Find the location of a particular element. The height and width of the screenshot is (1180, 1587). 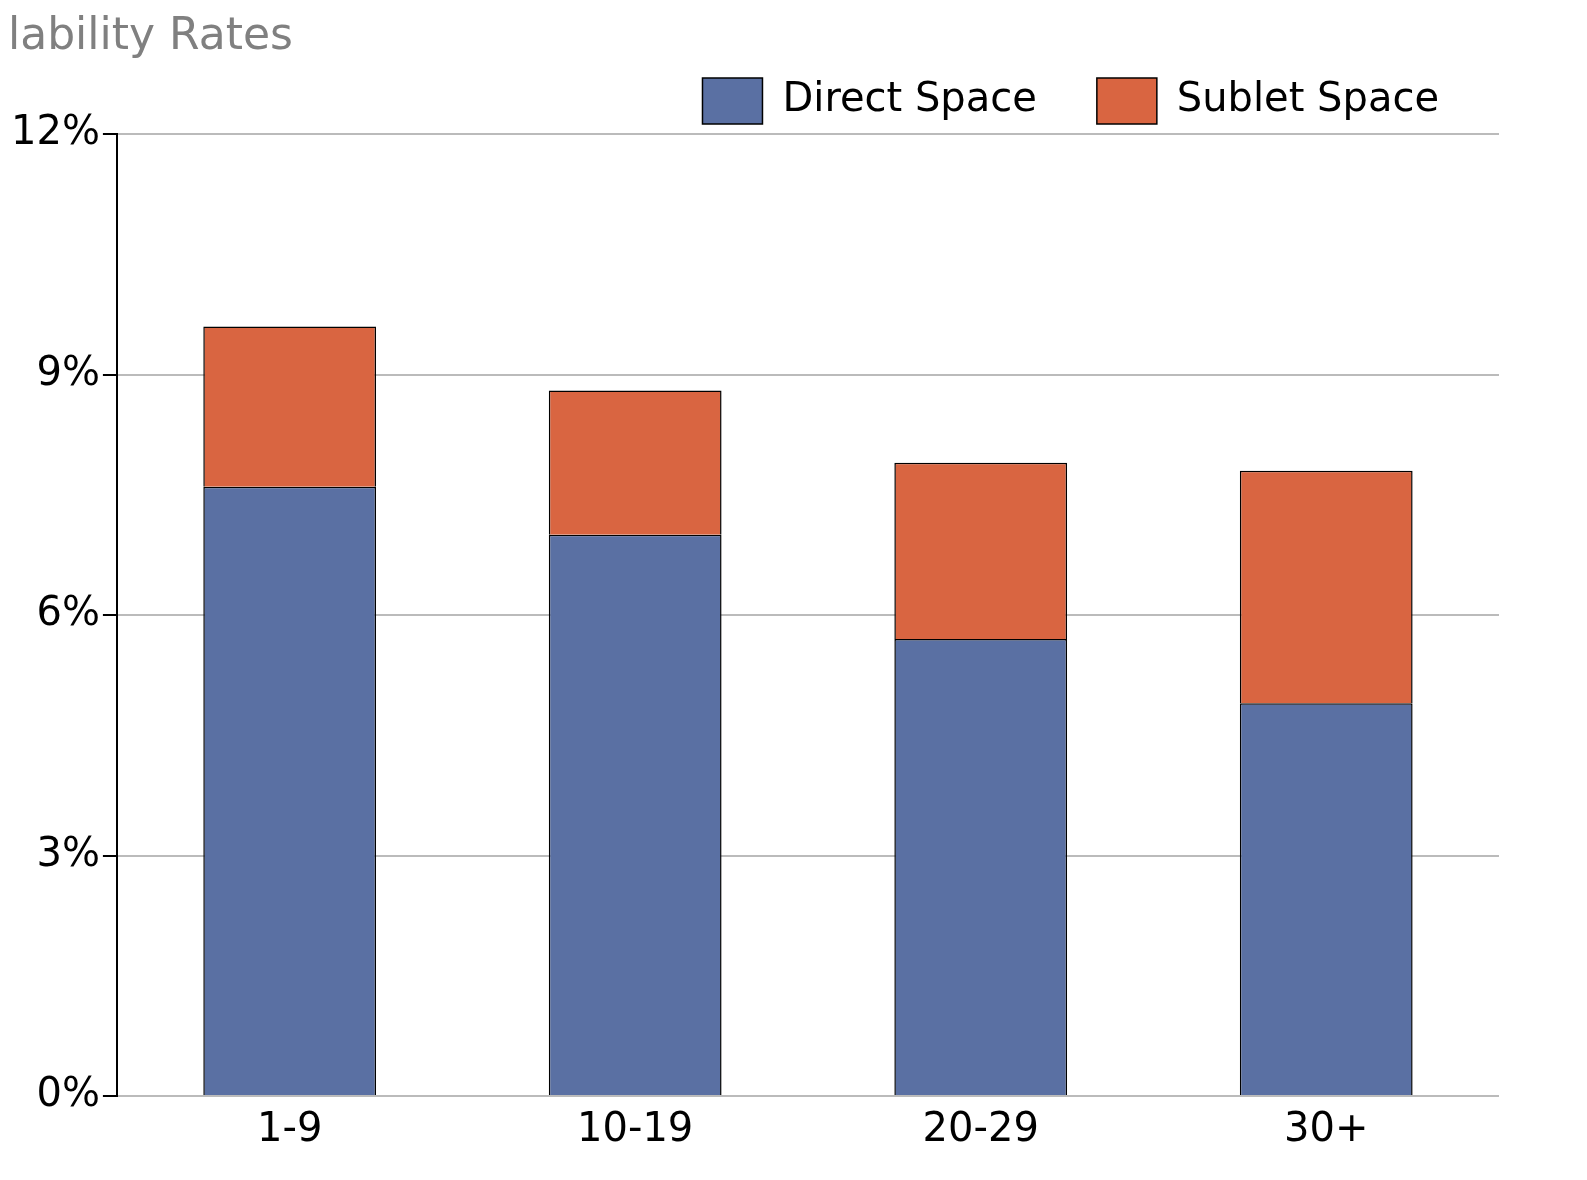

x-tick-label: 10-19 is located at coordinates (635, 1127).